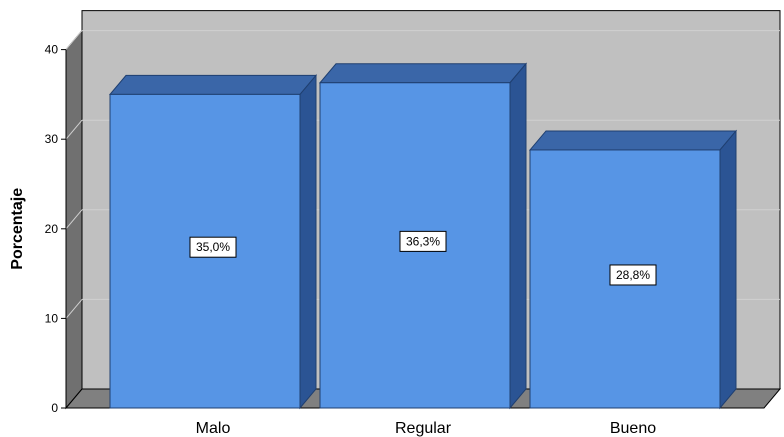 The height and width of the screenshot is (437, 784). Describe the element at coordinates (213, 428) in the screenshot. I see `x-category-label: Malo` at that location.